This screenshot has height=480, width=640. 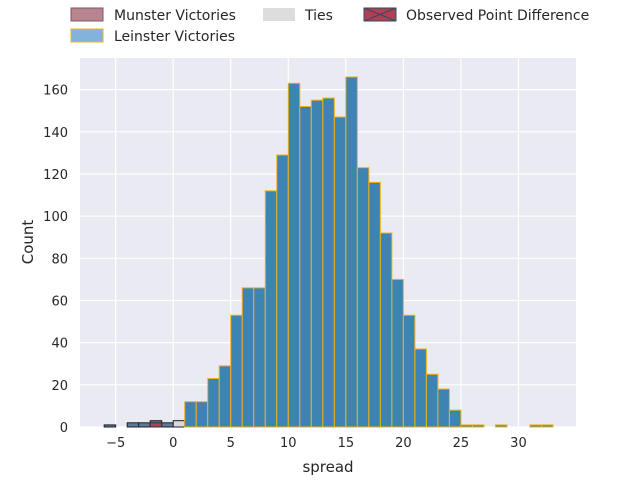 I want to click on x-axis-title: spread, so click(x=327, y=467).